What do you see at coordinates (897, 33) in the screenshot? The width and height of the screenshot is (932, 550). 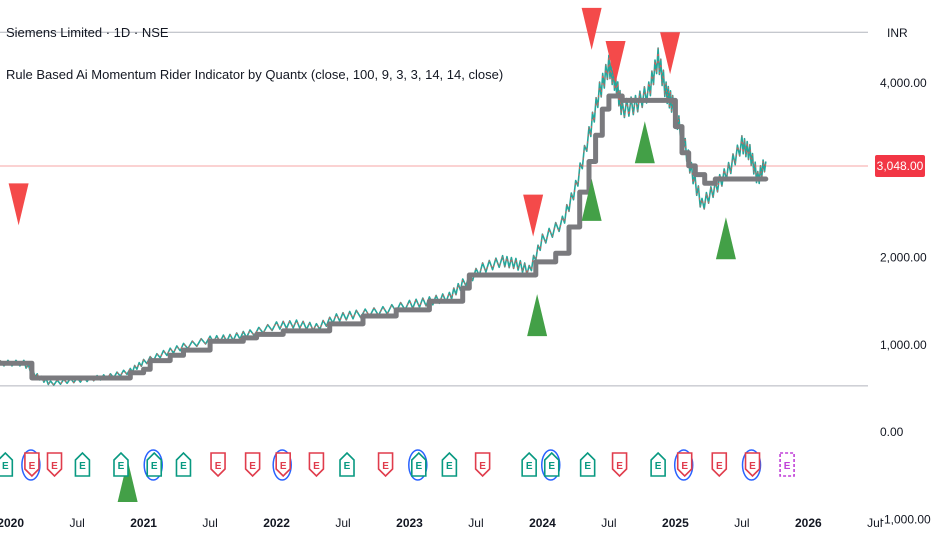 I see `currency-label: INR` at bounding box center [897, 33].